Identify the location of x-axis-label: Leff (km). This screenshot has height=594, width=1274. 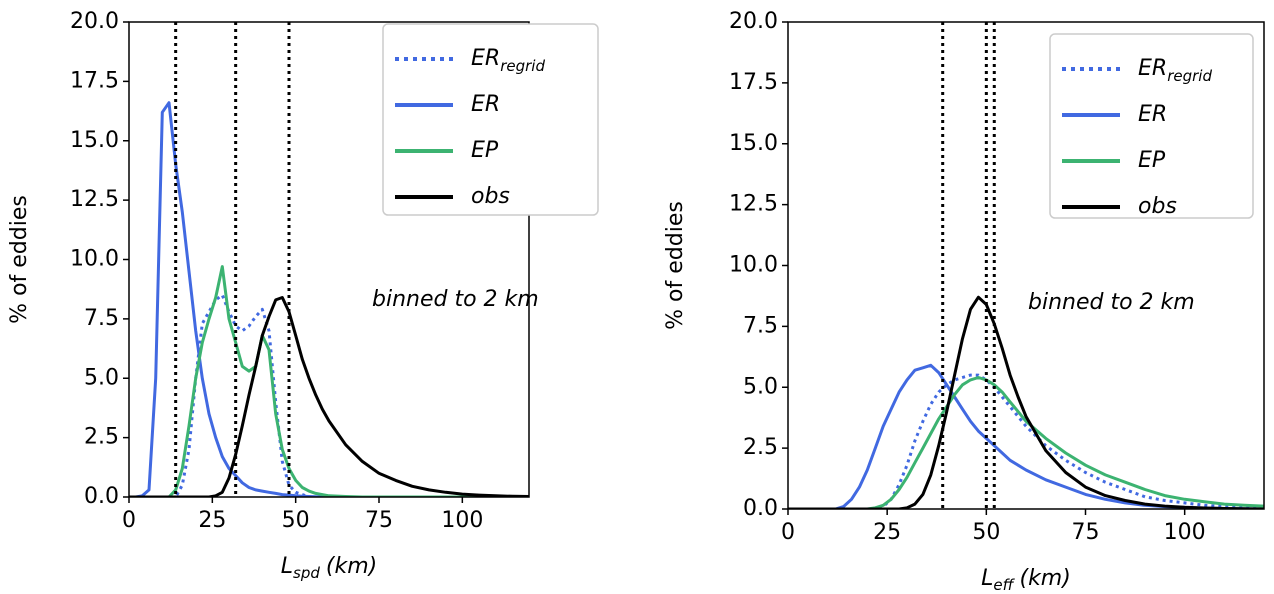
(1026, 580).